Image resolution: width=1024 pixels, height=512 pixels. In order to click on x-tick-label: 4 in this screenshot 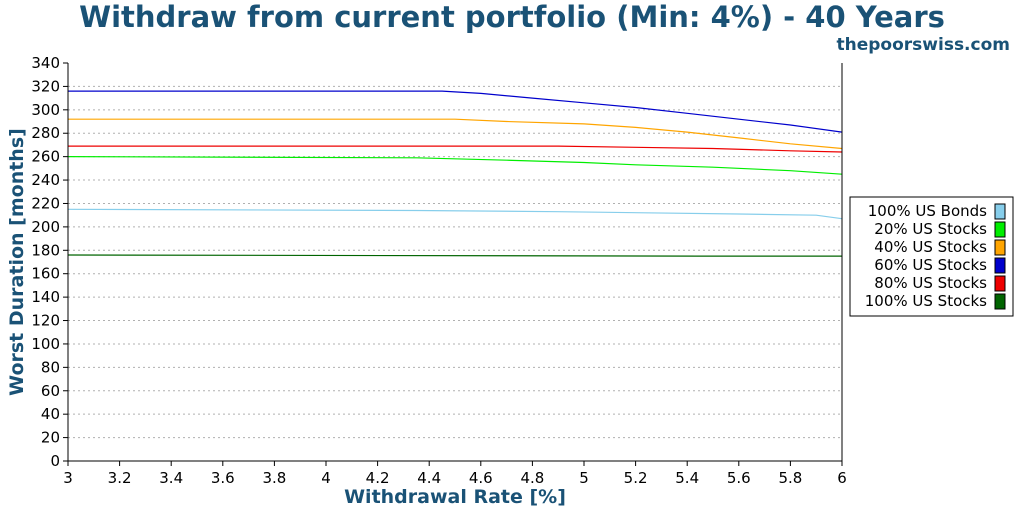, I will do `click(326, 478)`.